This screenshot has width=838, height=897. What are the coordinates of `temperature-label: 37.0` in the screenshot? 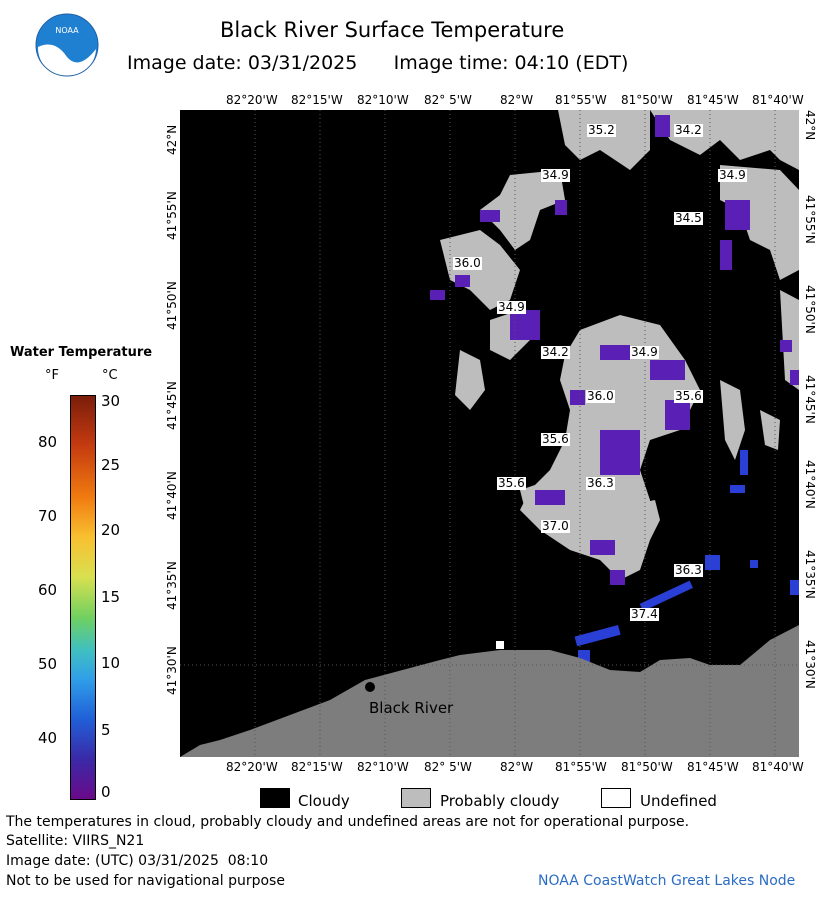 It's located at (555, 526).